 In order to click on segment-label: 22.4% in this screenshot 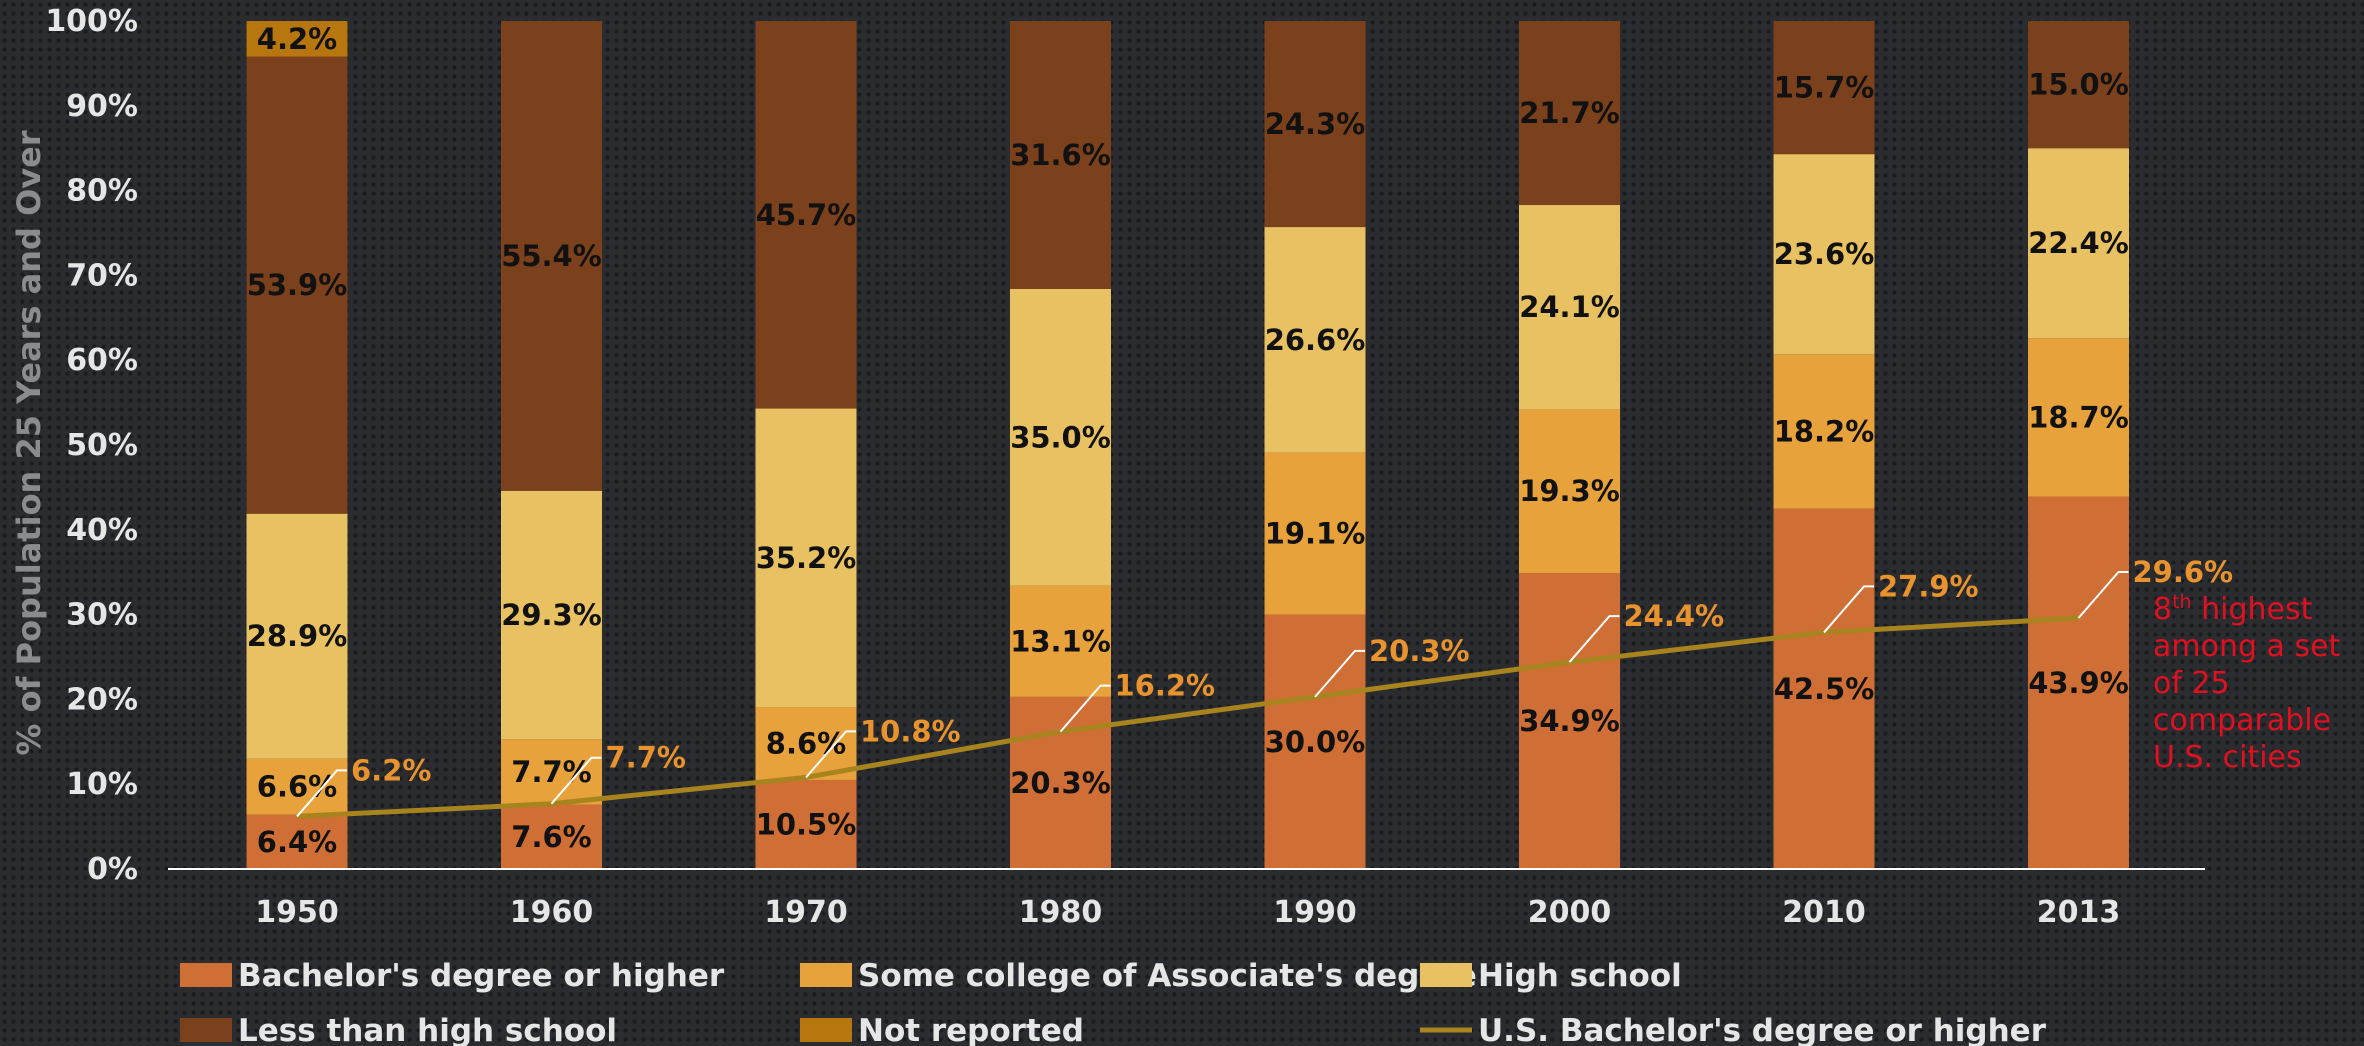, I will do `click(2078, 243)`.